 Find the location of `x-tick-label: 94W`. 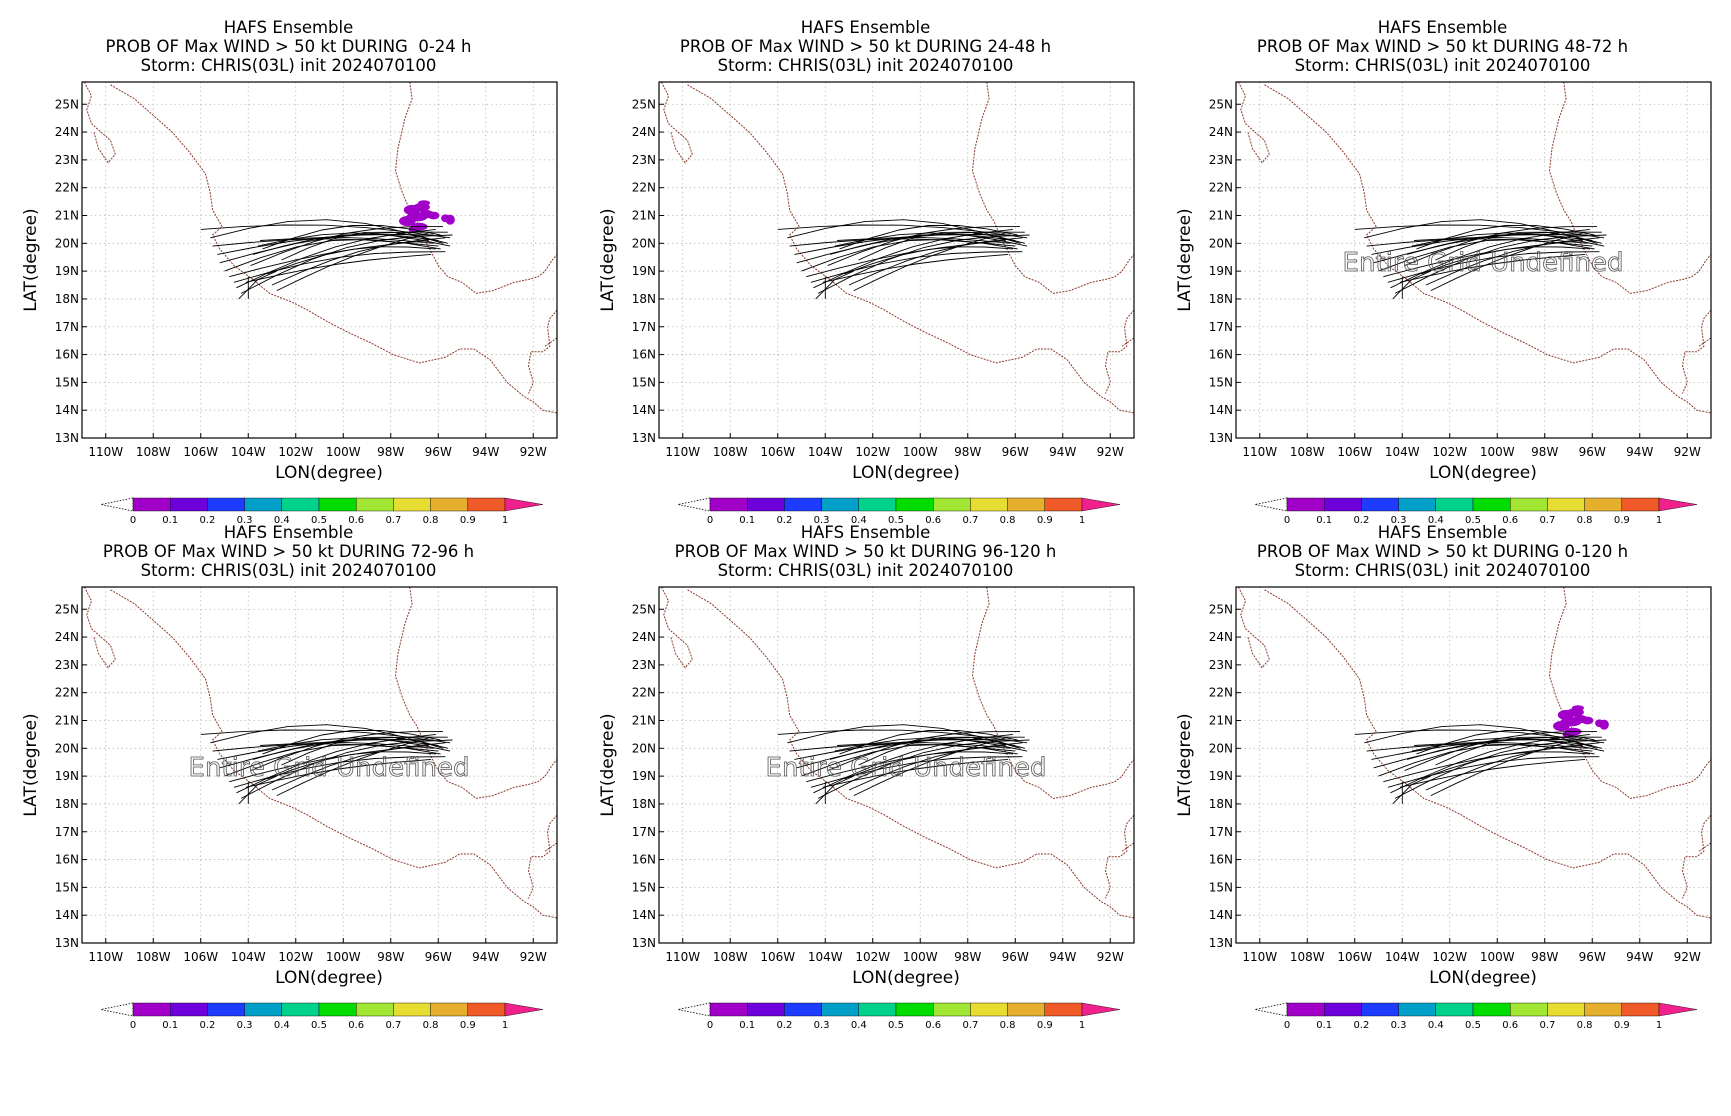

x-tick-label: 94W is located at coordinates (485, 452).